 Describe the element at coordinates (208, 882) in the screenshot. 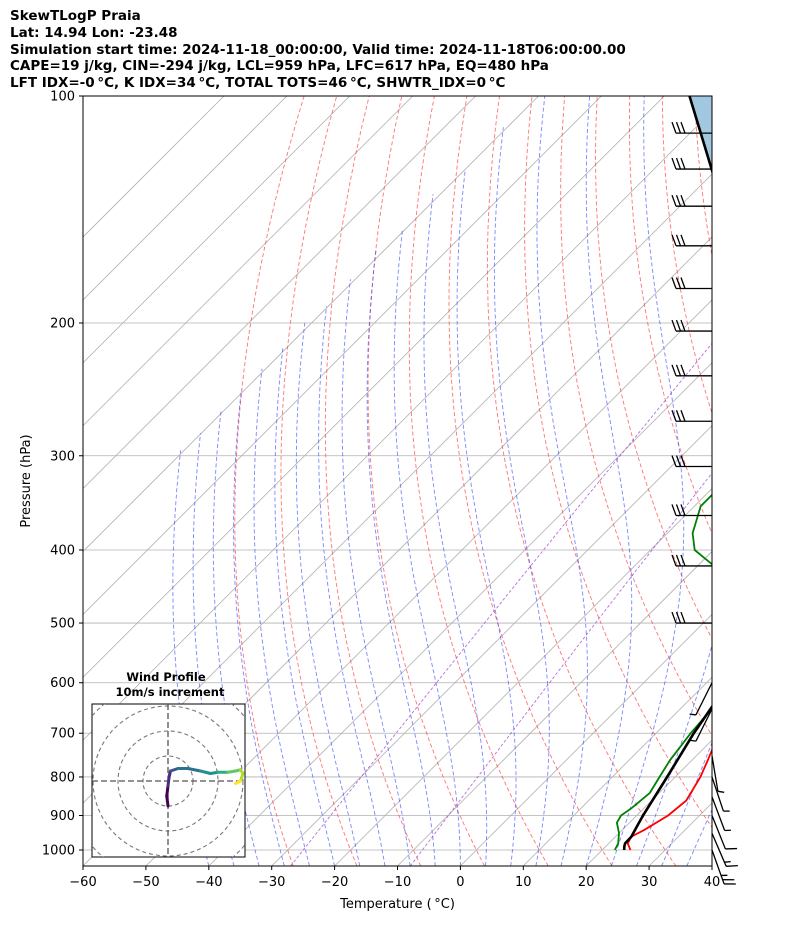

I see `x-tick-label: −40` at that location.